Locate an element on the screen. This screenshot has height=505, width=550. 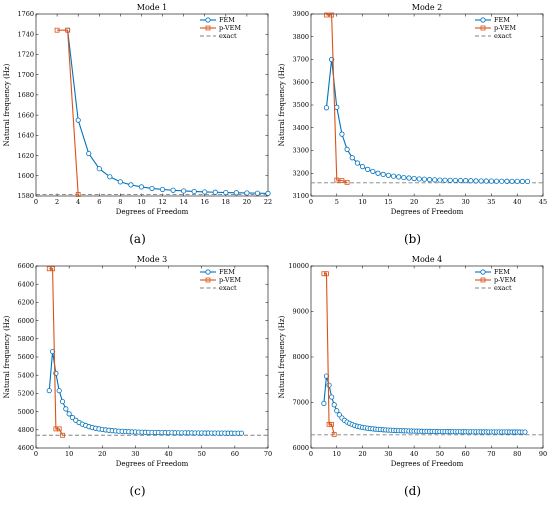
y-tick-label: 4800 is located at coordinates (25, 430).